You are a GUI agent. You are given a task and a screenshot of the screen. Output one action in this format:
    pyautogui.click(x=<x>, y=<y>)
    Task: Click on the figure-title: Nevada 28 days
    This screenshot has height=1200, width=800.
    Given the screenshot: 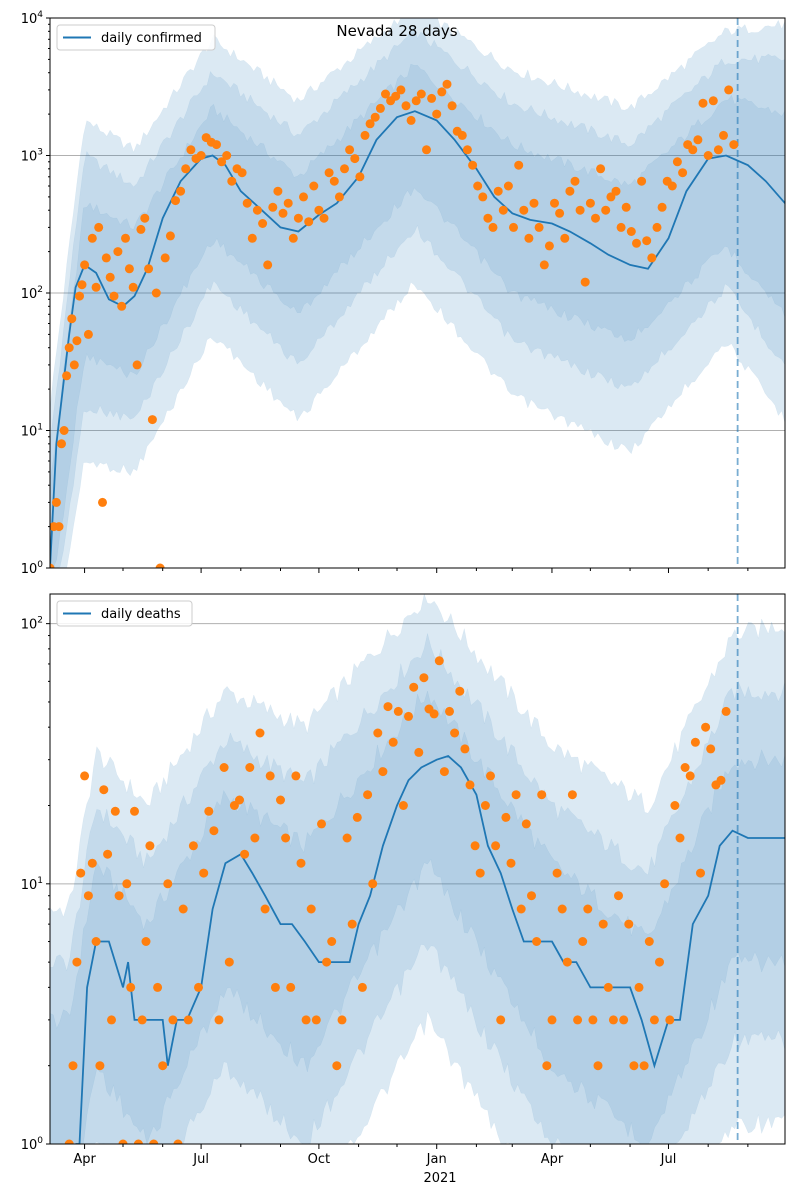 What is the action you would take?
    pyautogui.click(x=396, y=31)
    